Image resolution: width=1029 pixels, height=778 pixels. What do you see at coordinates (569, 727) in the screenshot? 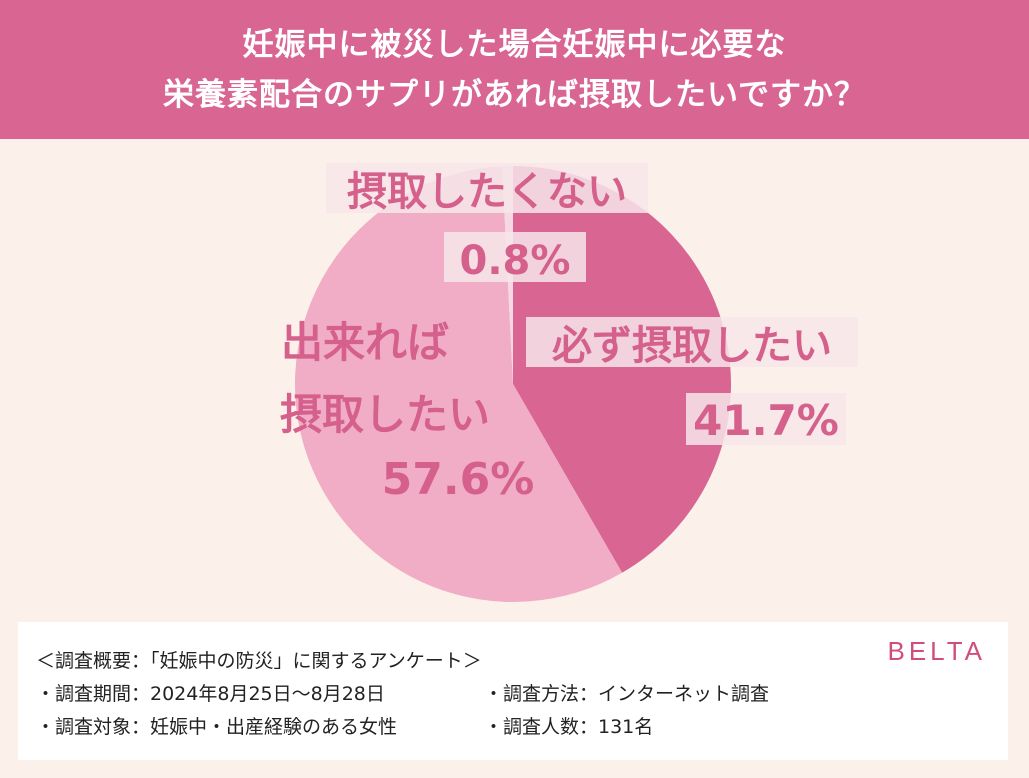
I see `survey-count: ・調査人数：131名` at bounding box center [569, 727].